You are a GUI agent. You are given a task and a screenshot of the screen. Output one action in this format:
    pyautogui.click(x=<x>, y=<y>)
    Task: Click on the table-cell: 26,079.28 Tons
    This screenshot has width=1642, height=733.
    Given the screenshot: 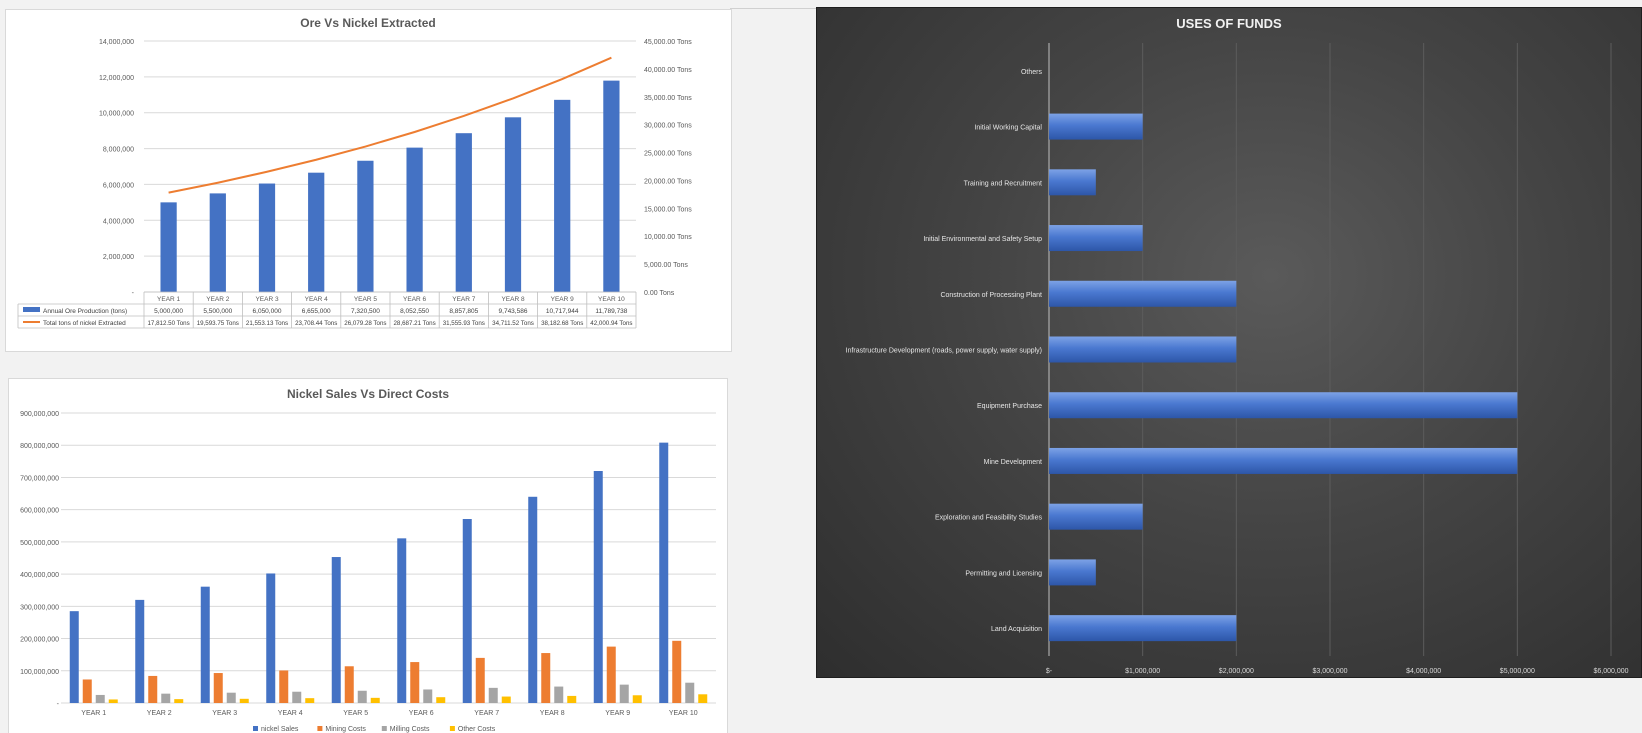 What is the action you would take?
    pyautogui.click(x=365, y=323)
    